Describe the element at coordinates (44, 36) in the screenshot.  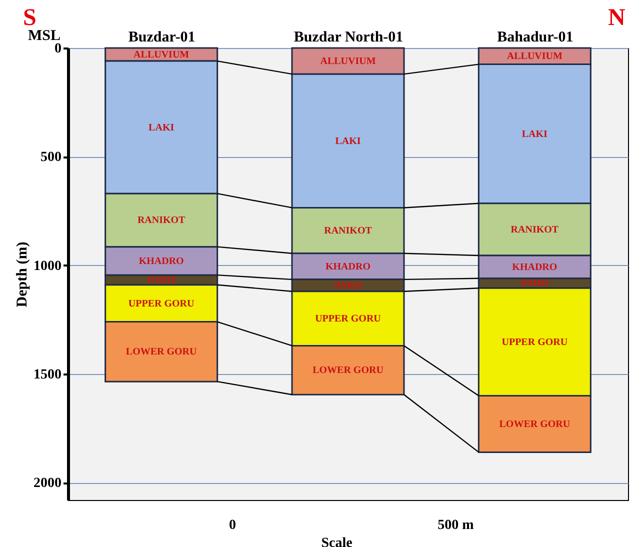
I see `text: MSL` at that location.